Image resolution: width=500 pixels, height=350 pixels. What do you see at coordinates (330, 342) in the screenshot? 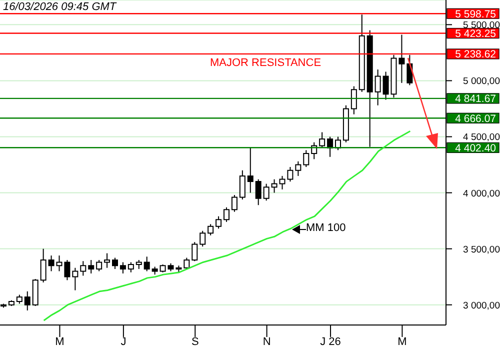
I see `x-tick-label: J 26` at bounding box center [330, 342].